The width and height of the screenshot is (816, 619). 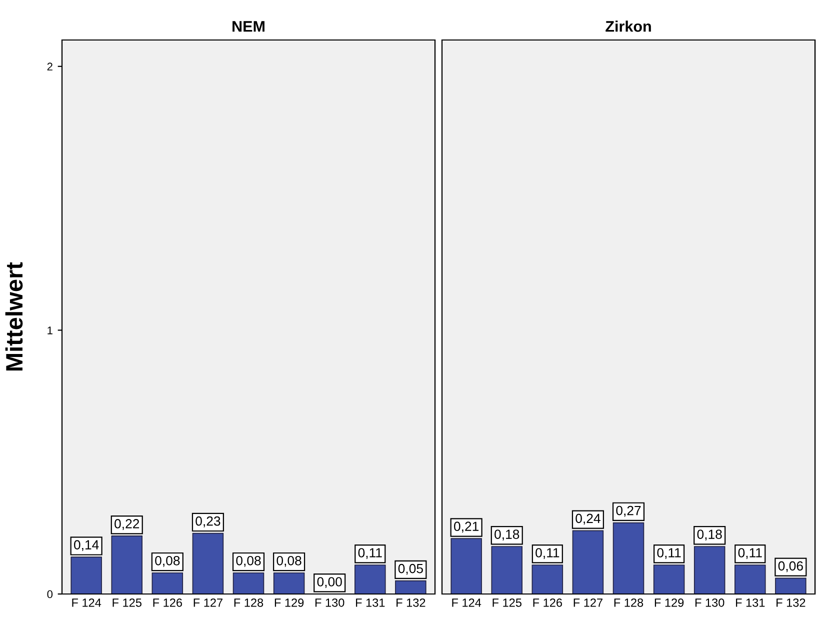 What do you see at coordinates (14, 316) in the screenshot?
I see `y-axis-title: Mittelwert` at bounding box center [14, 316].